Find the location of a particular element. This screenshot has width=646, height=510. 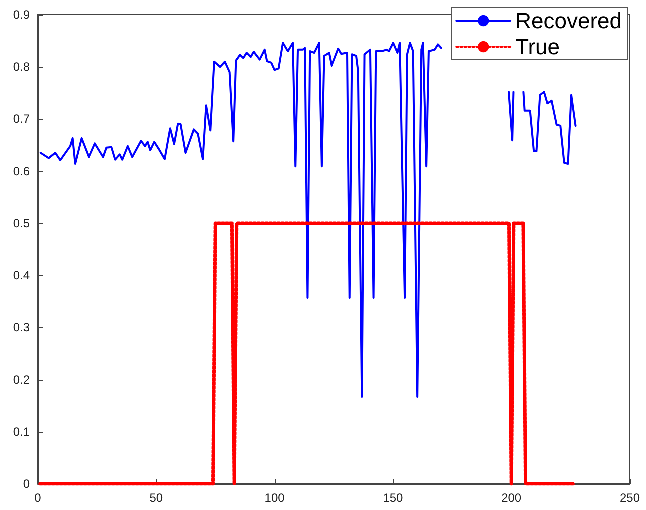

legend-label: Recovered is located at coordinates (569, 21).